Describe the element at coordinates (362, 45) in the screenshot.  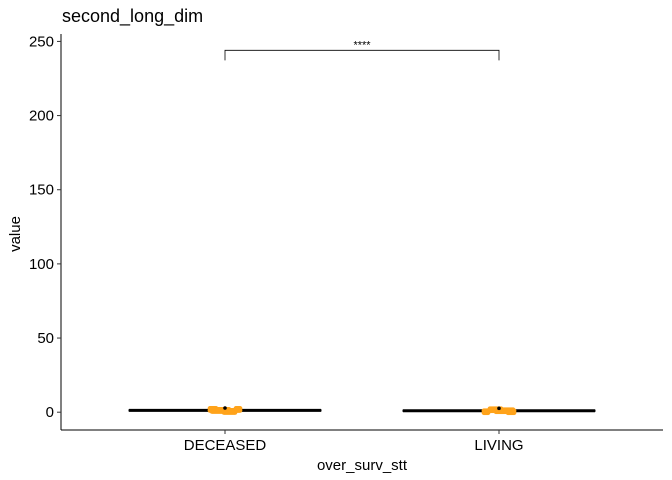
I see `significance-label: ****` at that location.